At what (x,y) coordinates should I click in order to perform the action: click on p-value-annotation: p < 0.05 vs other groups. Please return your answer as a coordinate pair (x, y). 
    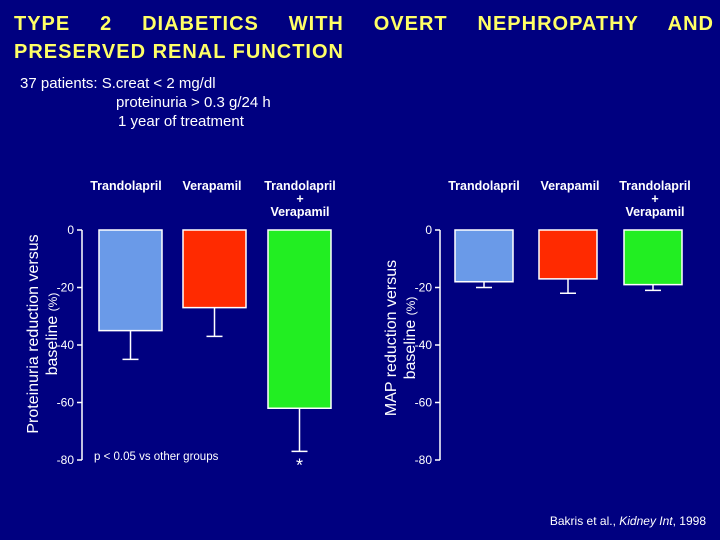
    Looking at the image, I should click on (156, 457).